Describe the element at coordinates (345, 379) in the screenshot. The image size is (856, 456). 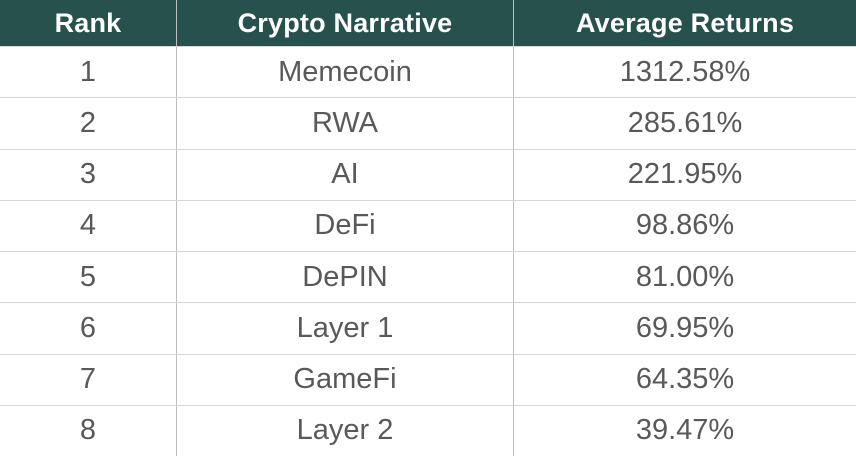
I see `narrative-cell: GameFi` at that location.